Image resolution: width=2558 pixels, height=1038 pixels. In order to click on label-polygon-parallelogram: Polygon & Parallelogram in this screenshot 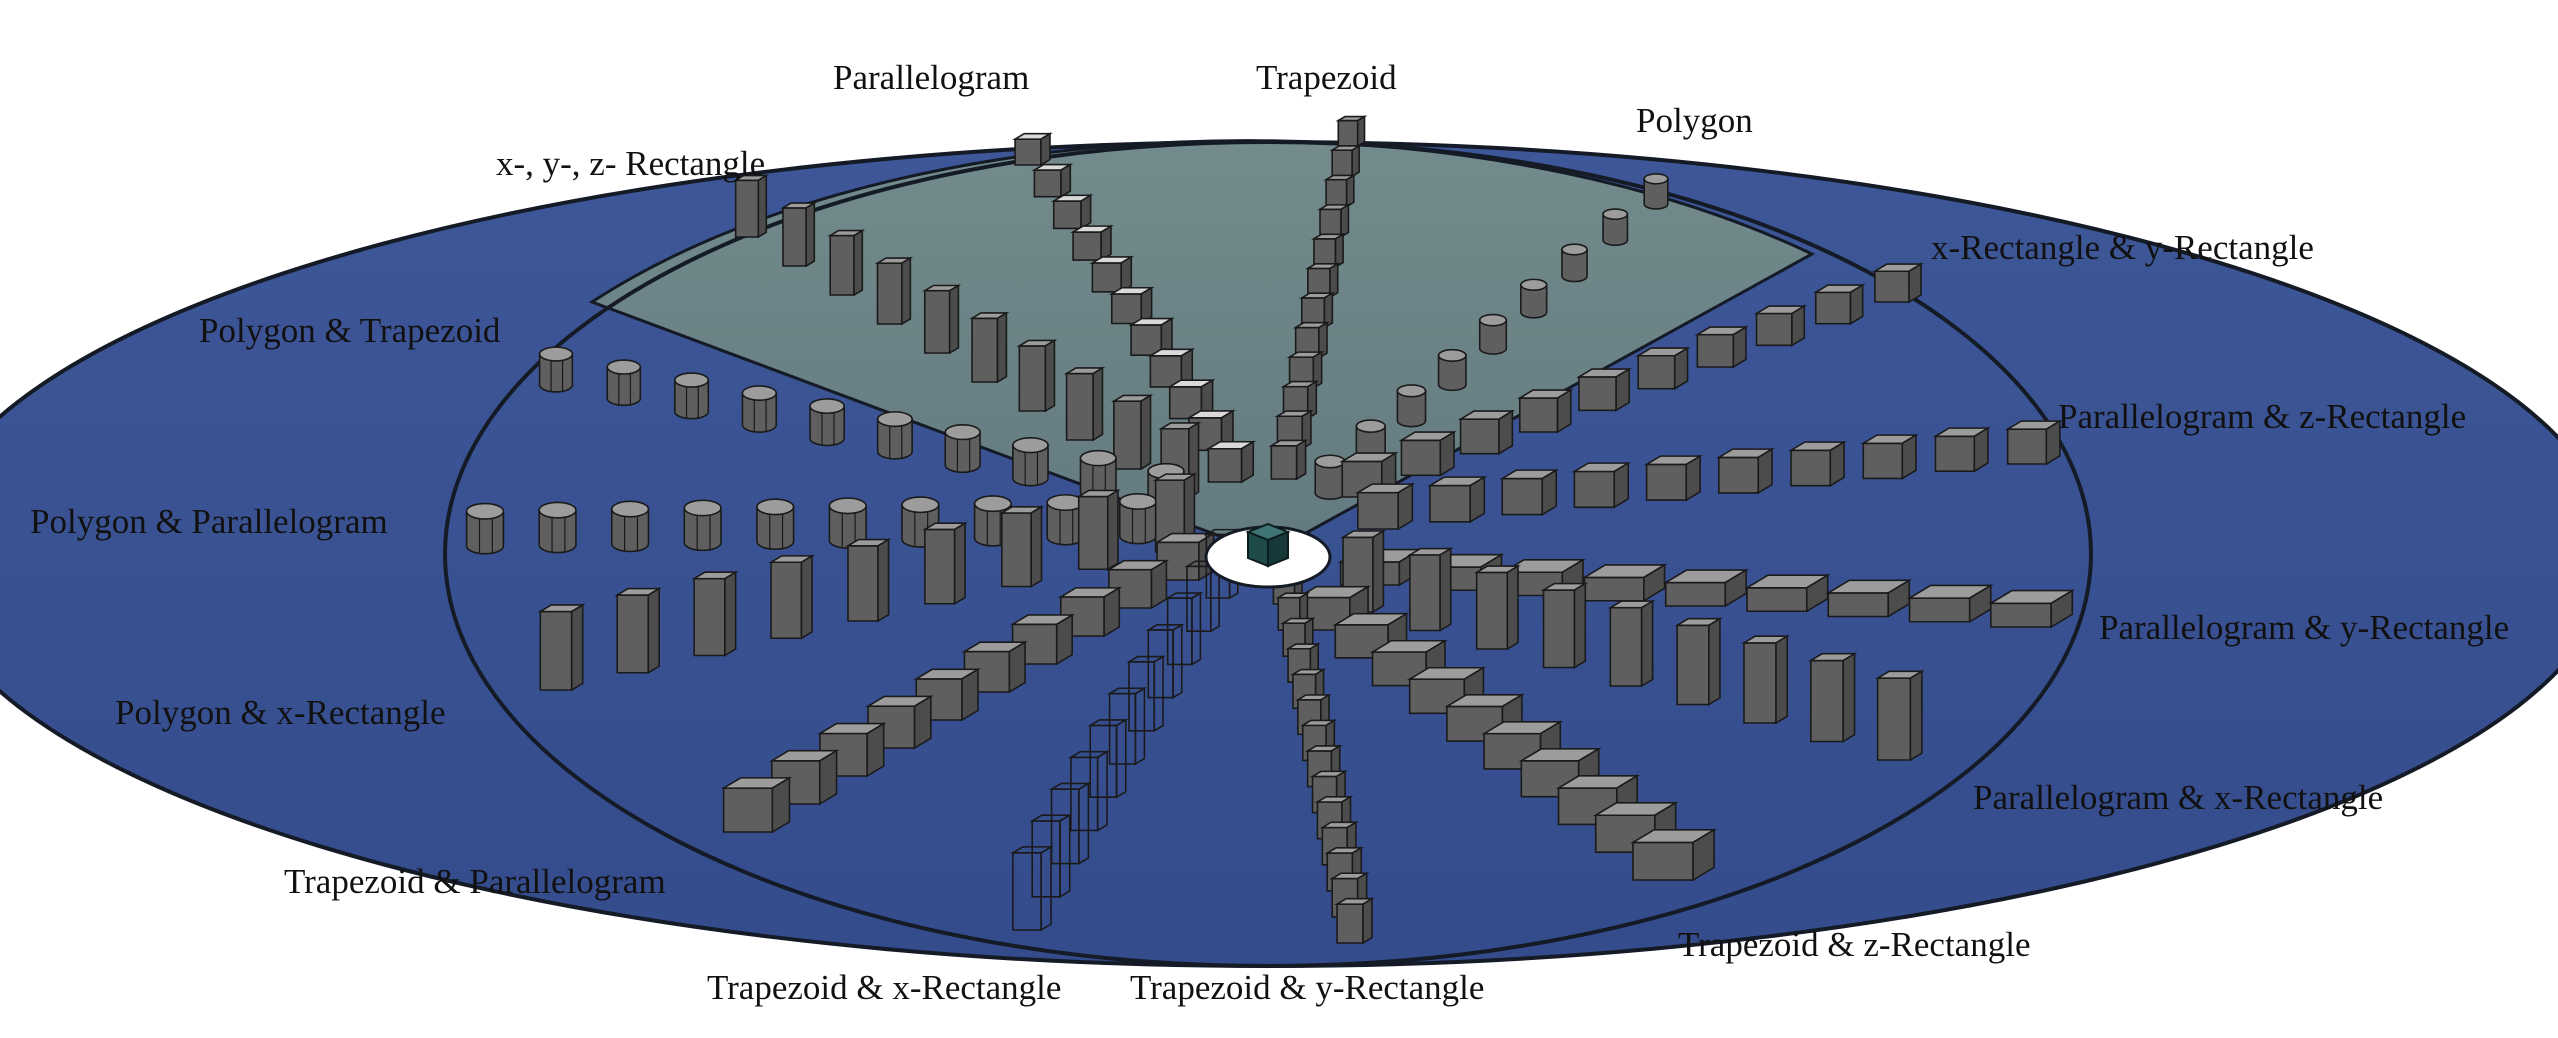, I will do `click(209, 521)`.